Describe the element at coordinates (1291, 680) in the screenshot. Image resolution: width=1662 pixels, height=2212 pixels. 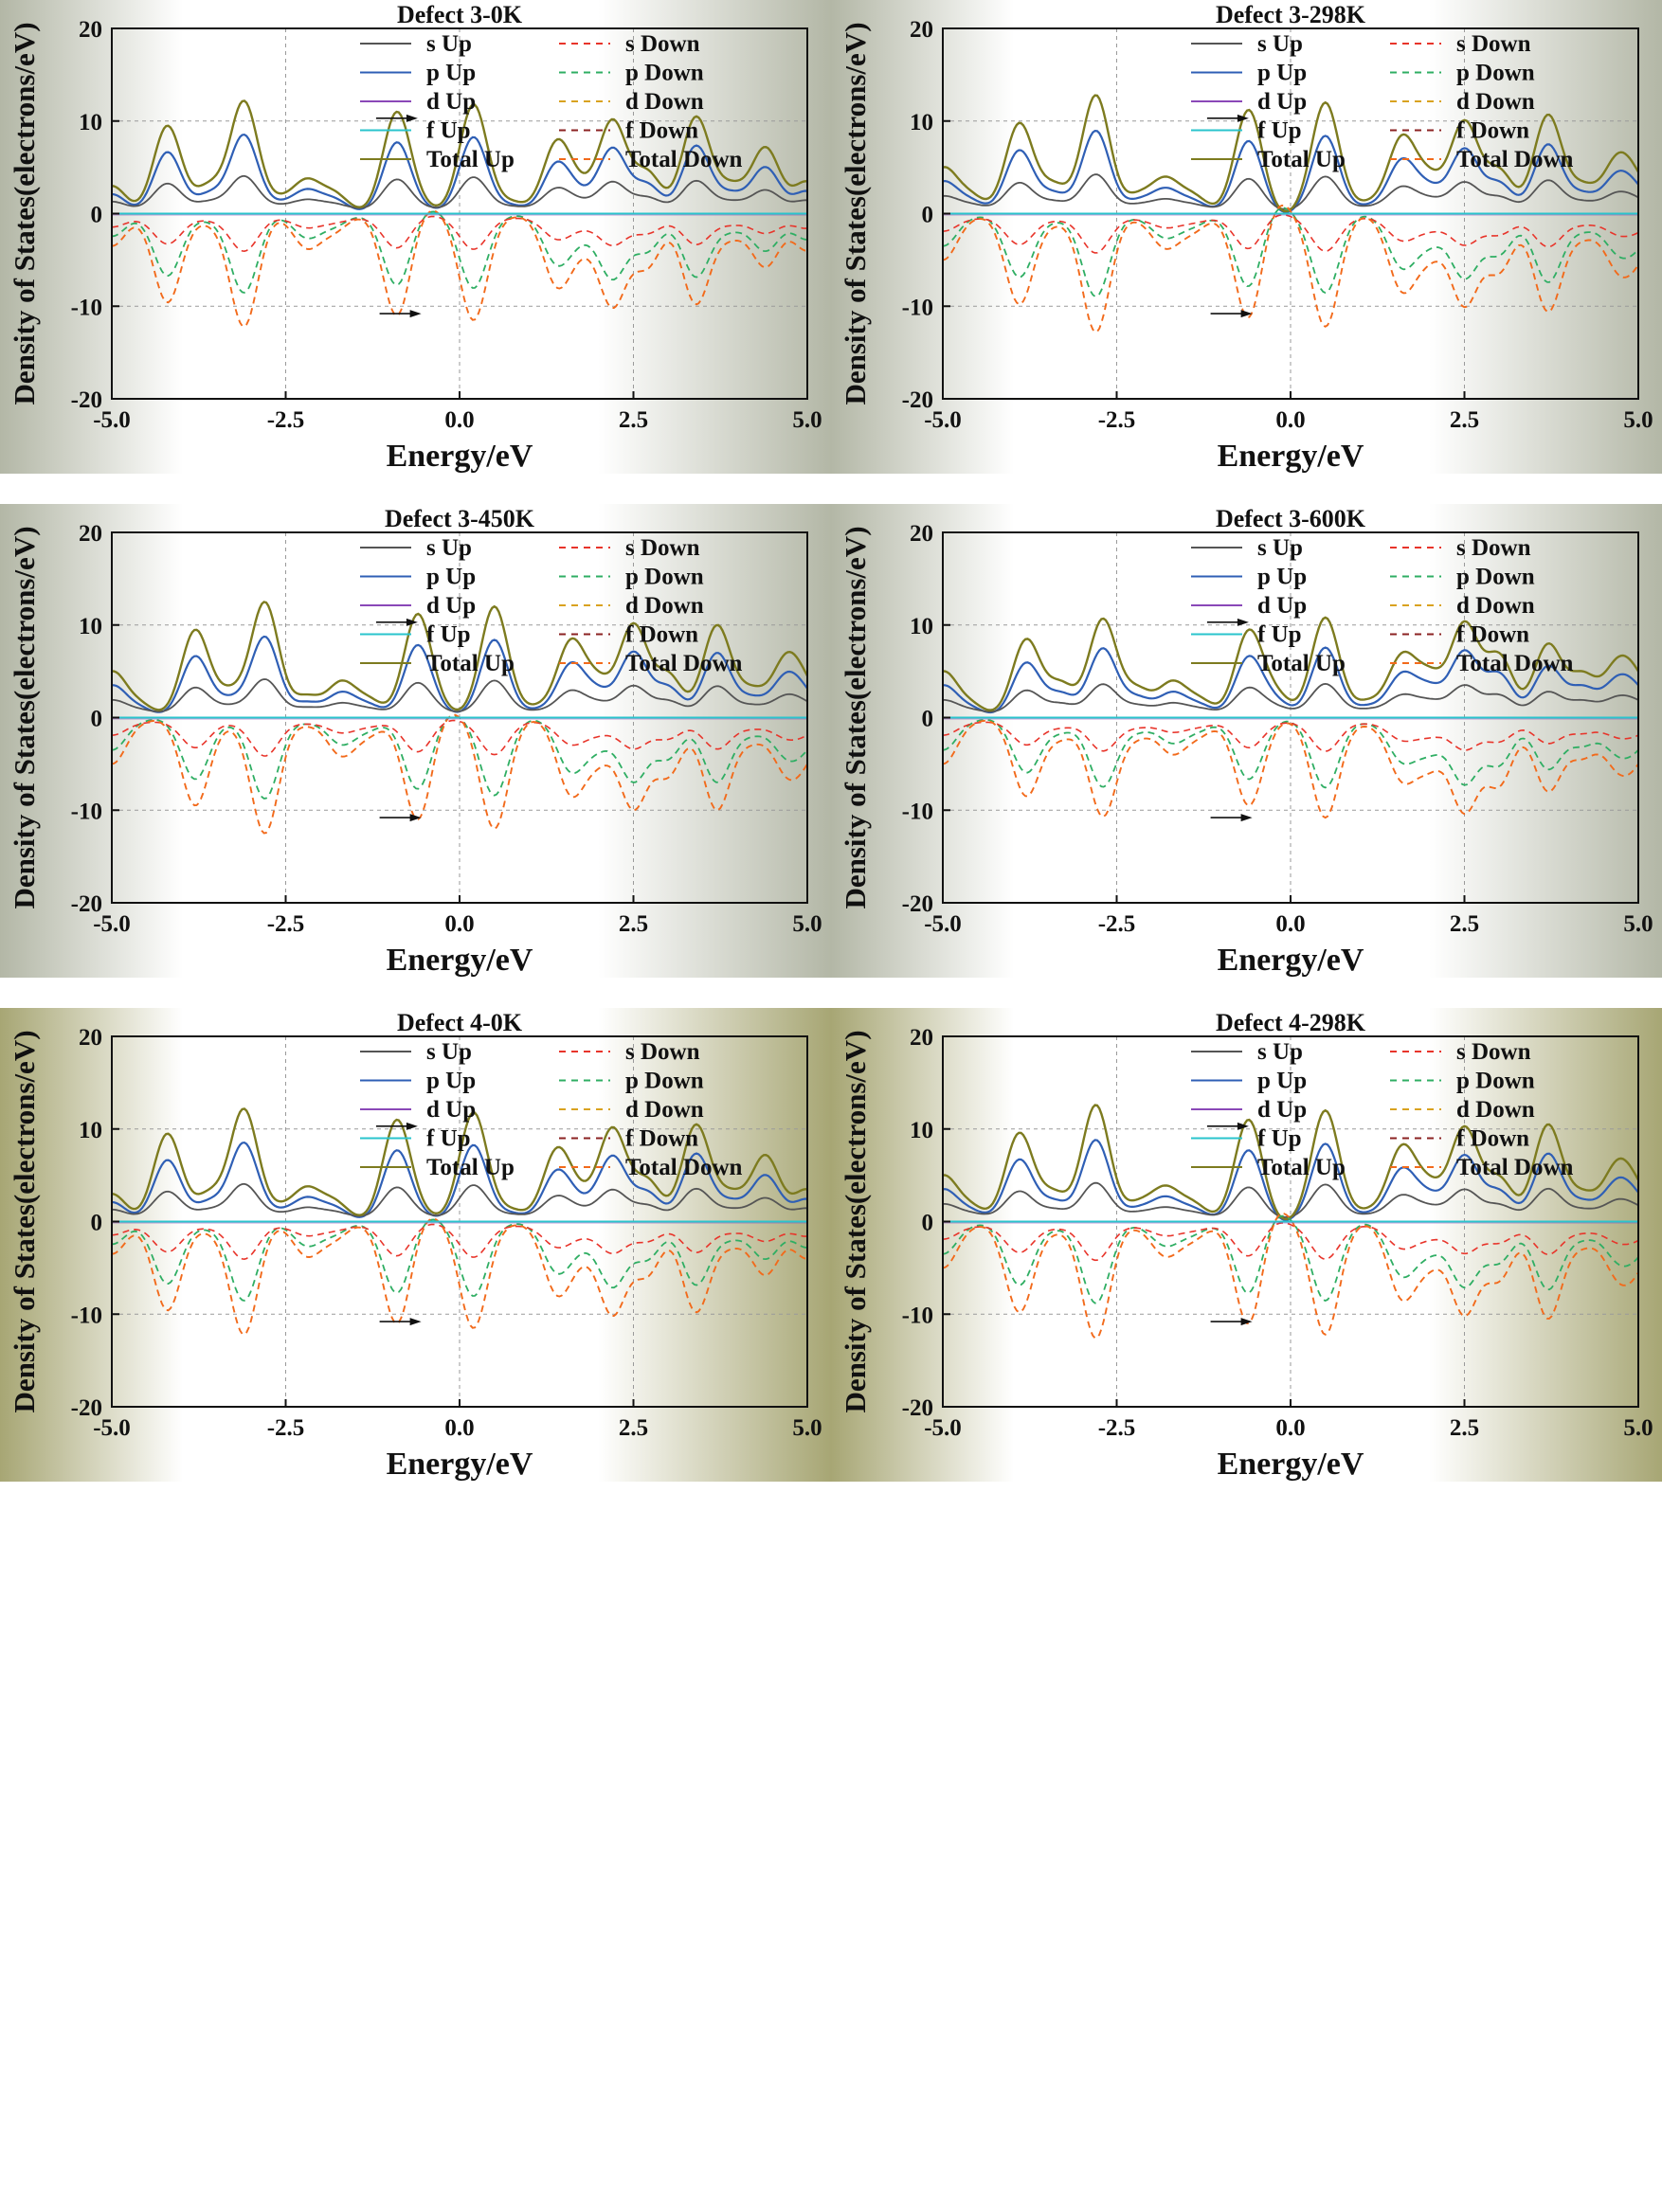
I see `p-up-line` at that location.